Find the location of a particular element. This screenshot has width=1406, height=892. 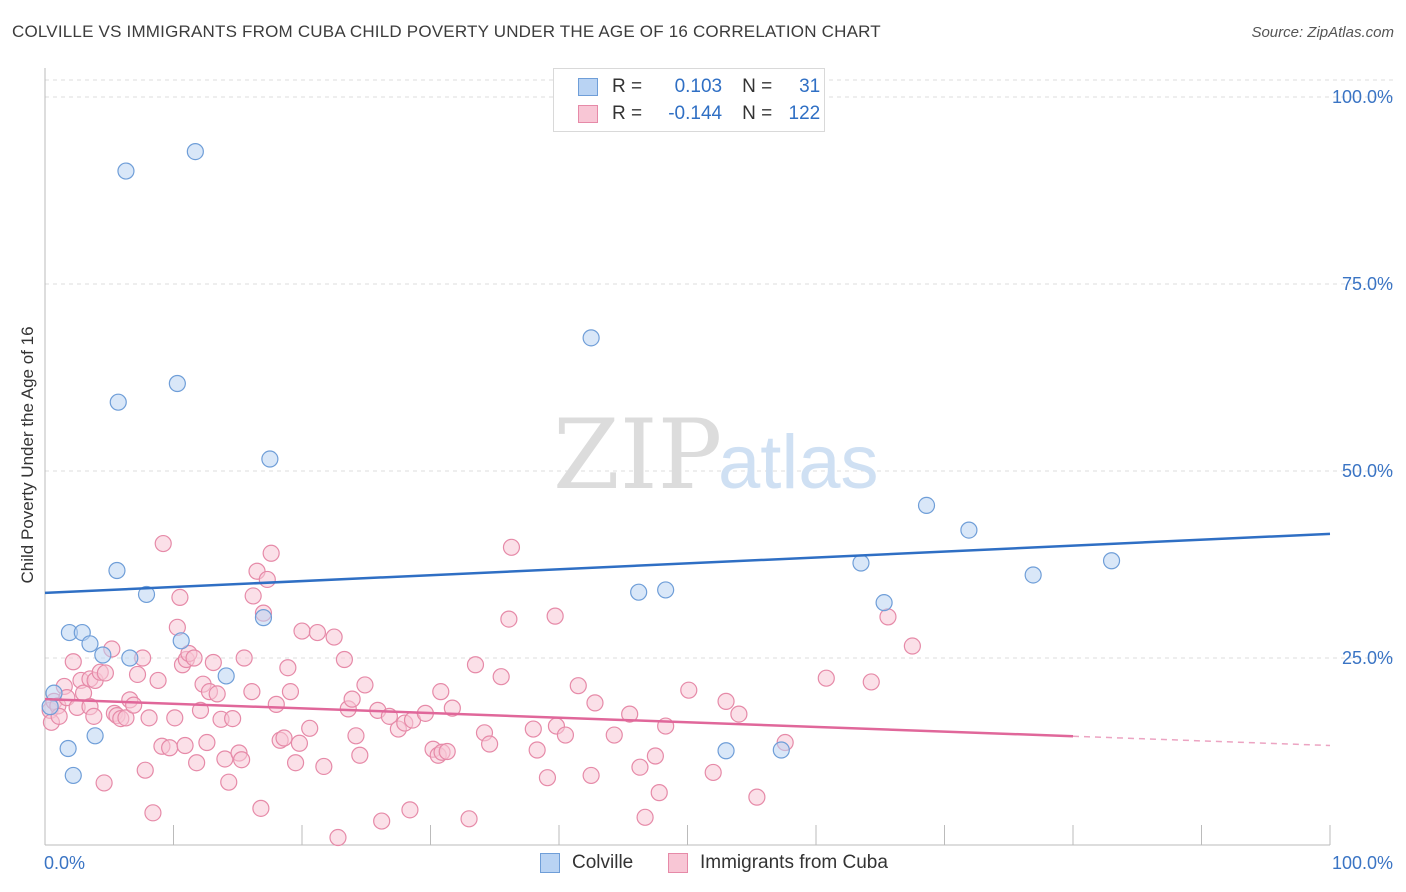

x-tick-labels: 0.0% 100.0% is located at coordinates (718, 863).